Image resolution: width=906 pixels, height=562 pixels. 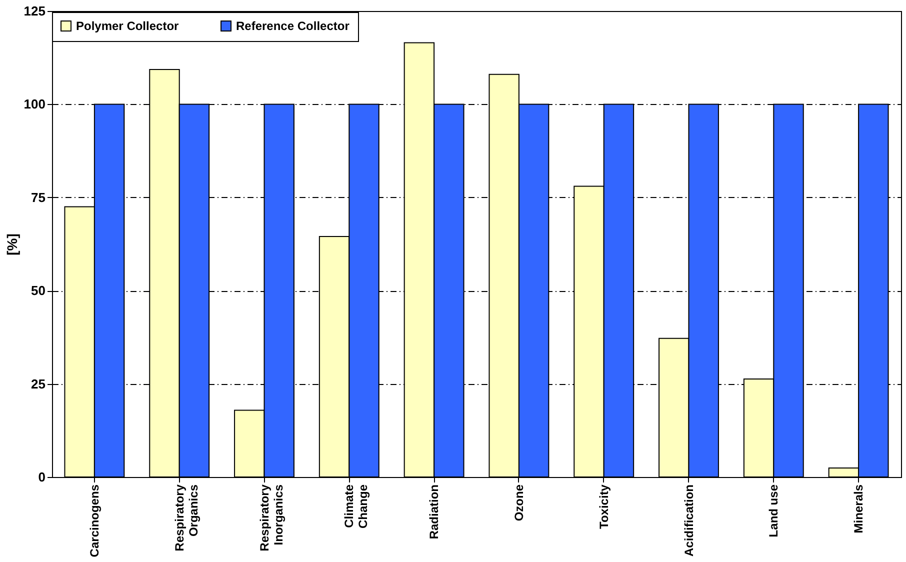 What do you see at coordinates (271, 518) in the screenshot?
I see `x-tick-label: Respiratory Inorganics` at bounding box center [271, 518].